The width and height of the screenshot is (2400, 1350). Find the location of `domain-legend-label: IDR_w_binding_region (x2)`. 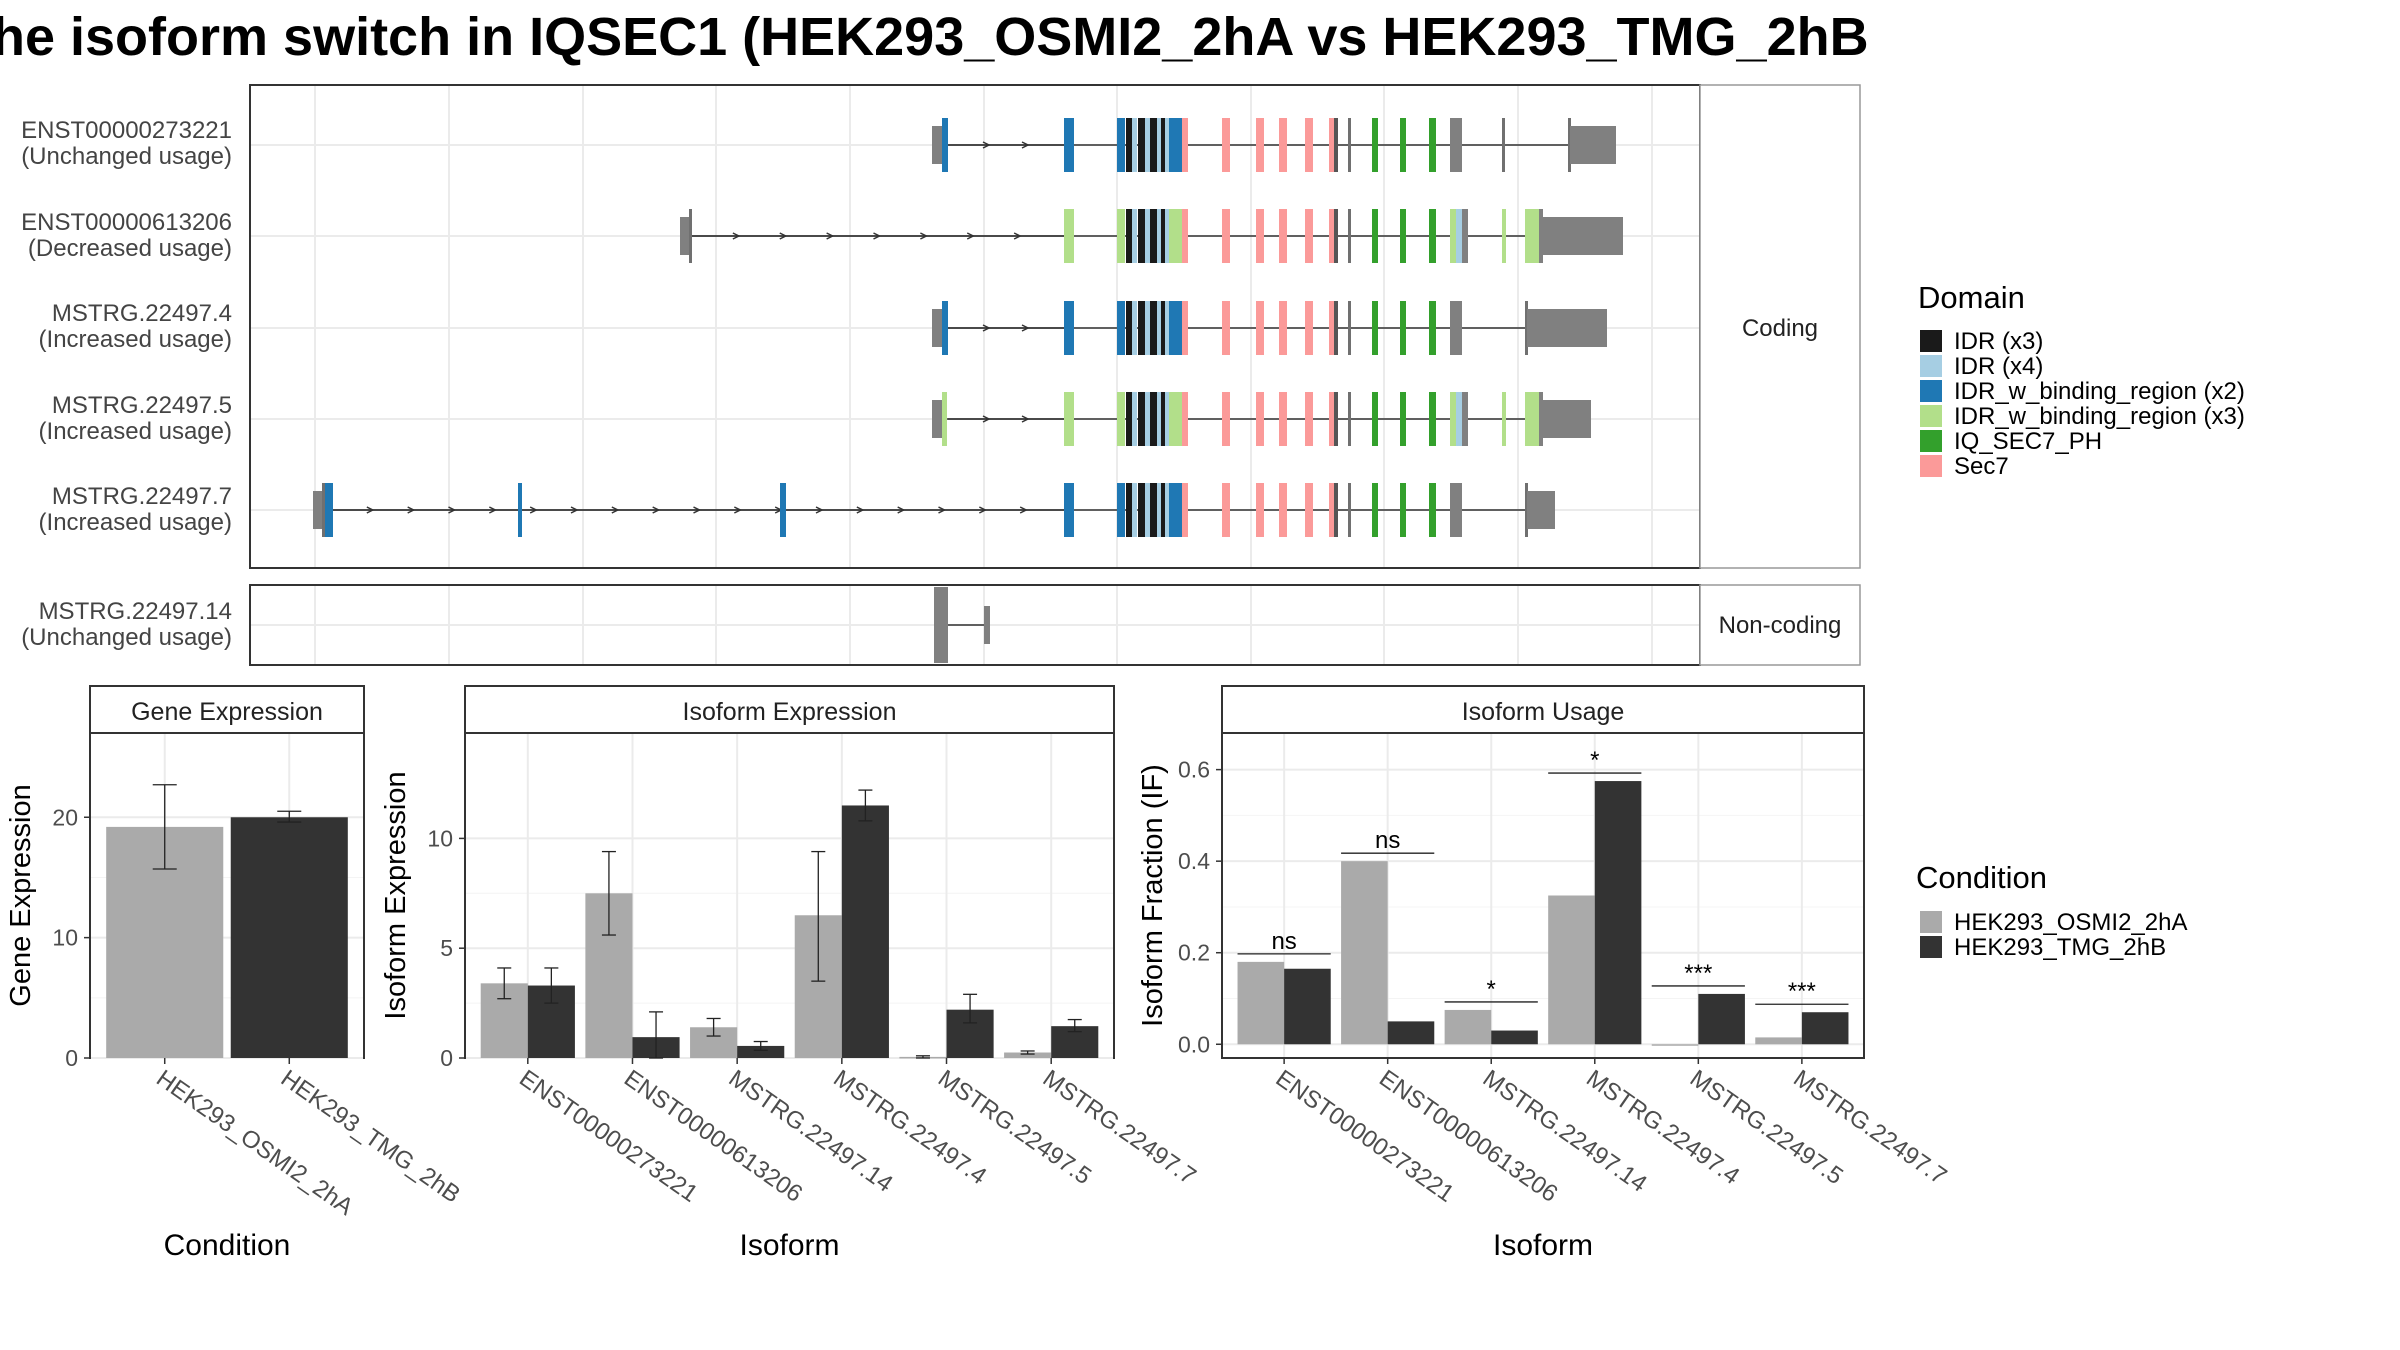

domain-legend-label: IDR_w_binding_region (x2) is located at coordinates (2099, 391).